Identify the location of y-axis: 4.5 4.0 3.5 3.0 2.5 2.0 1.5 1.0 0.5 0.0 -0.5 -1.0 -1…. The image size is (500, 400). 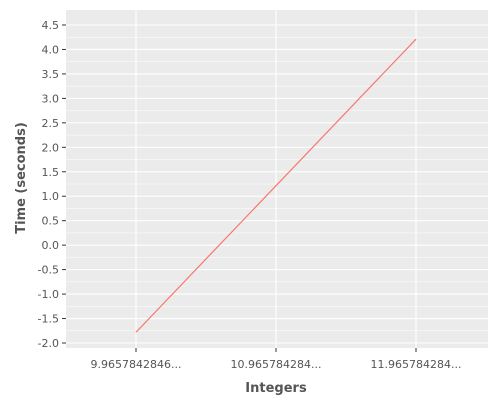
(52, 184).